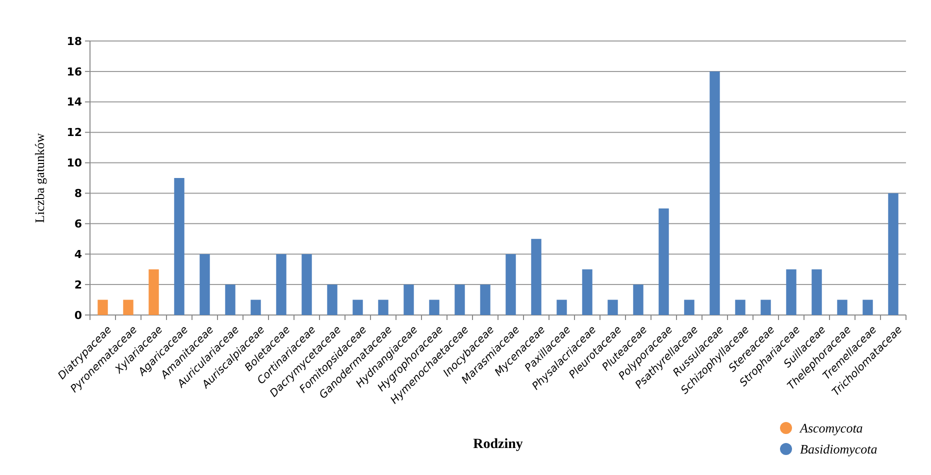 The image size is (931, 475). I want to click on y-tick-label: 4, so click(78, 254).